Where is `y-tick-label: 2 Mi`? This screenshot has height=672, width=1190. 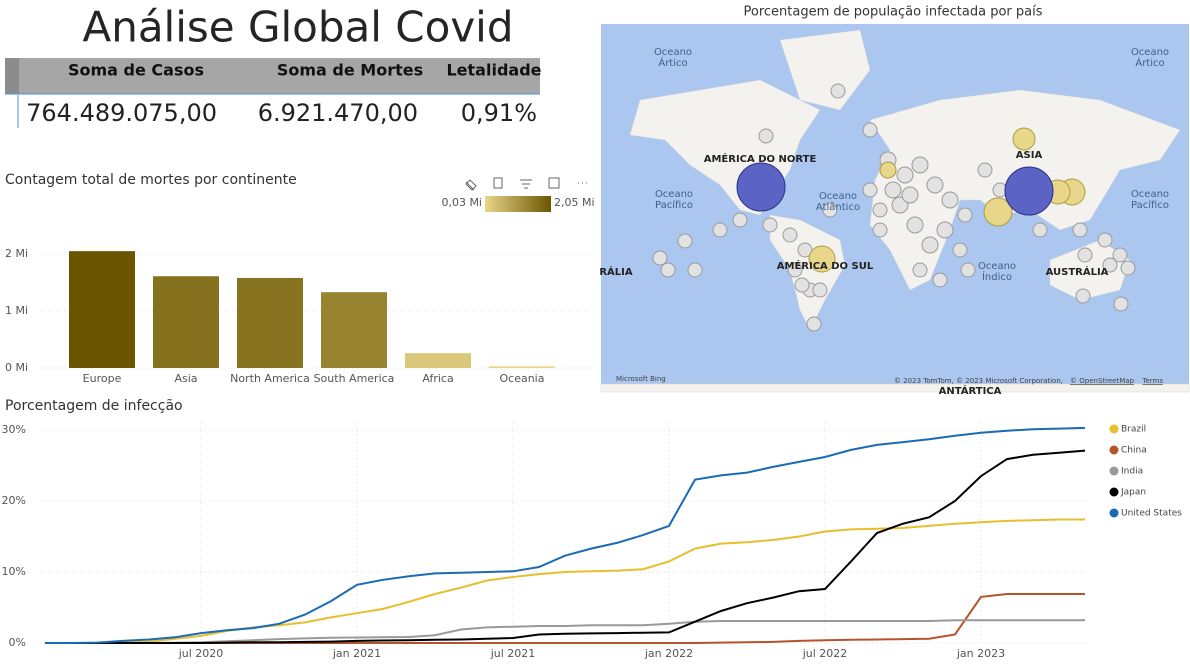
y-tick-label: 2 Mi is located at coordinates (16, 253).